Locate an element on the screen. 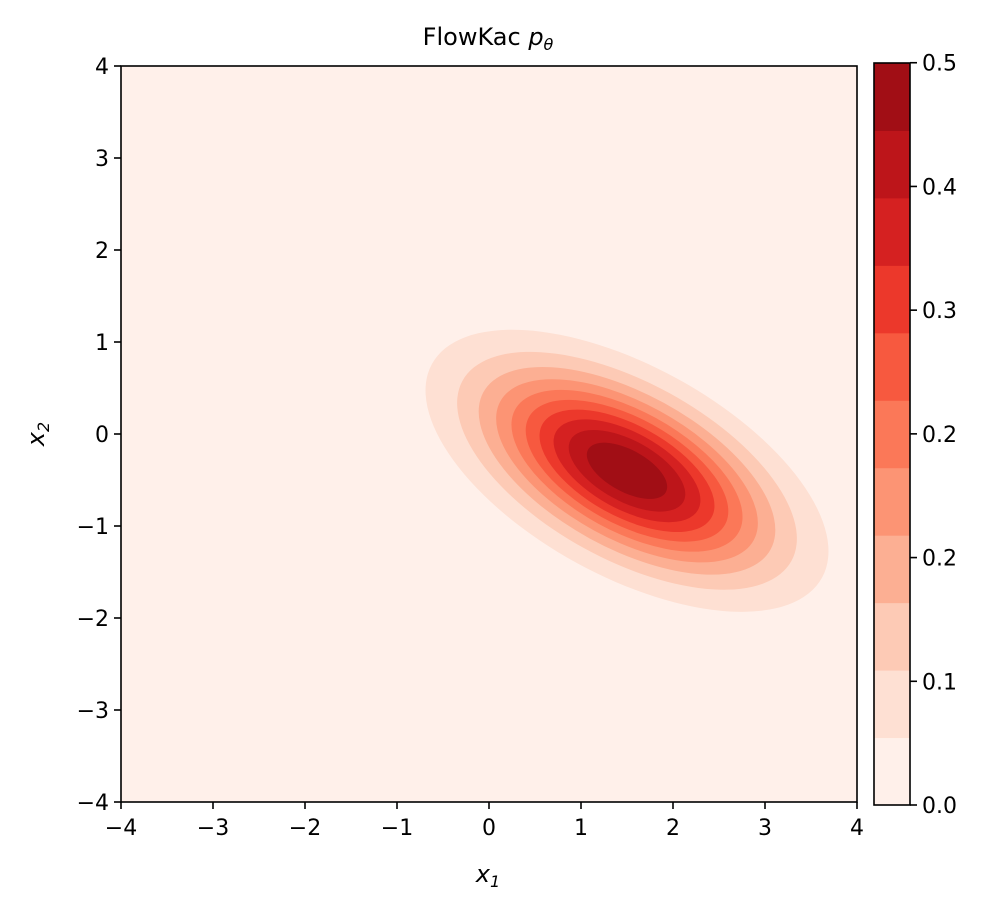 This screenshot has height=909, width=996. colorbar-tick-label: 0.3 is located at coordinates (939, 311).